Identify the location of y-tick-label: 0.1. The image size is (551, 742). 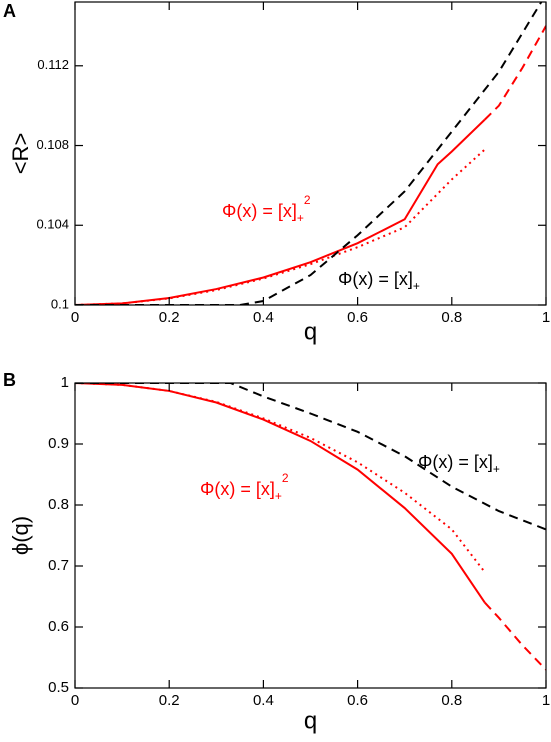
(60, 303).